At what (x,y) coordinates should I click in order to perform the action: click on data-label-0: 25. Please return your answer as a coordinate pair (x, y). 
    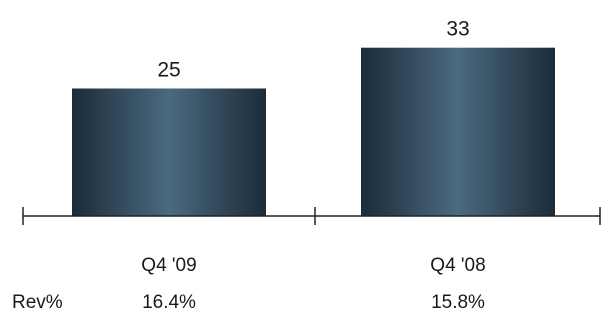
    Looking at the image, I should click on (168, 70).